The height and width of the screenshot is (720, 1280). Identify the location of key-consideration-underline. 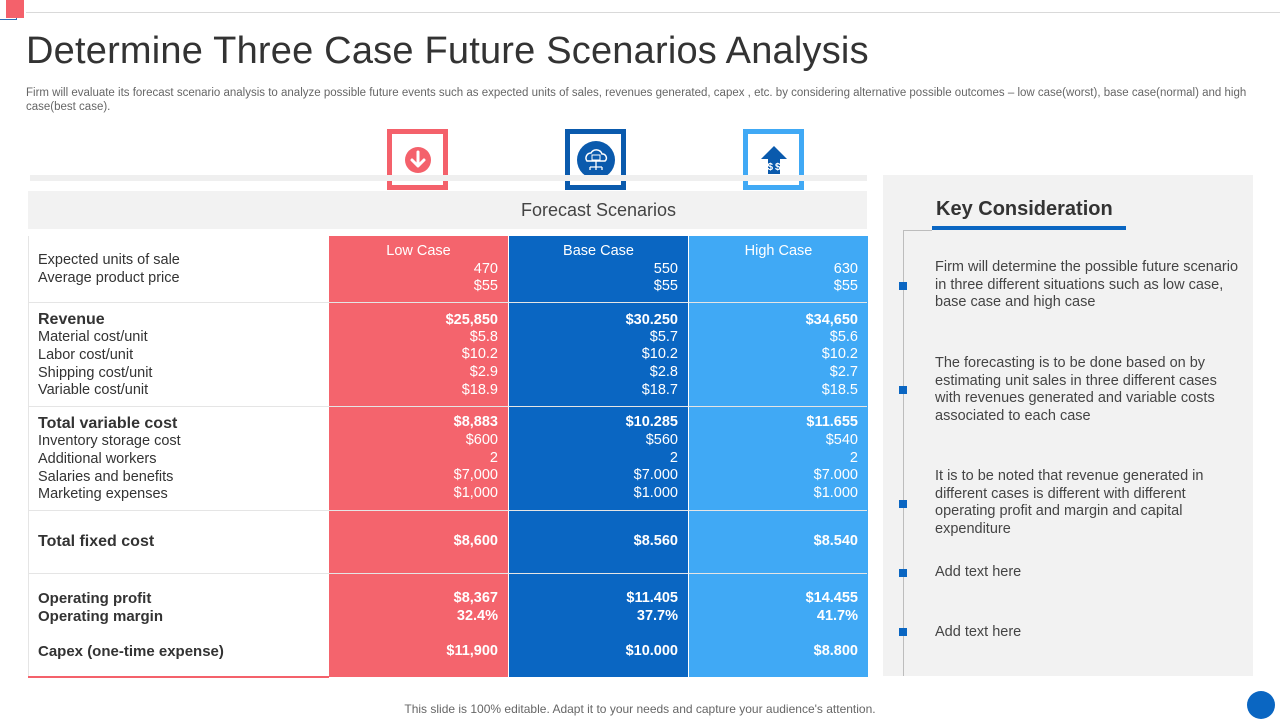
(1029, 228).